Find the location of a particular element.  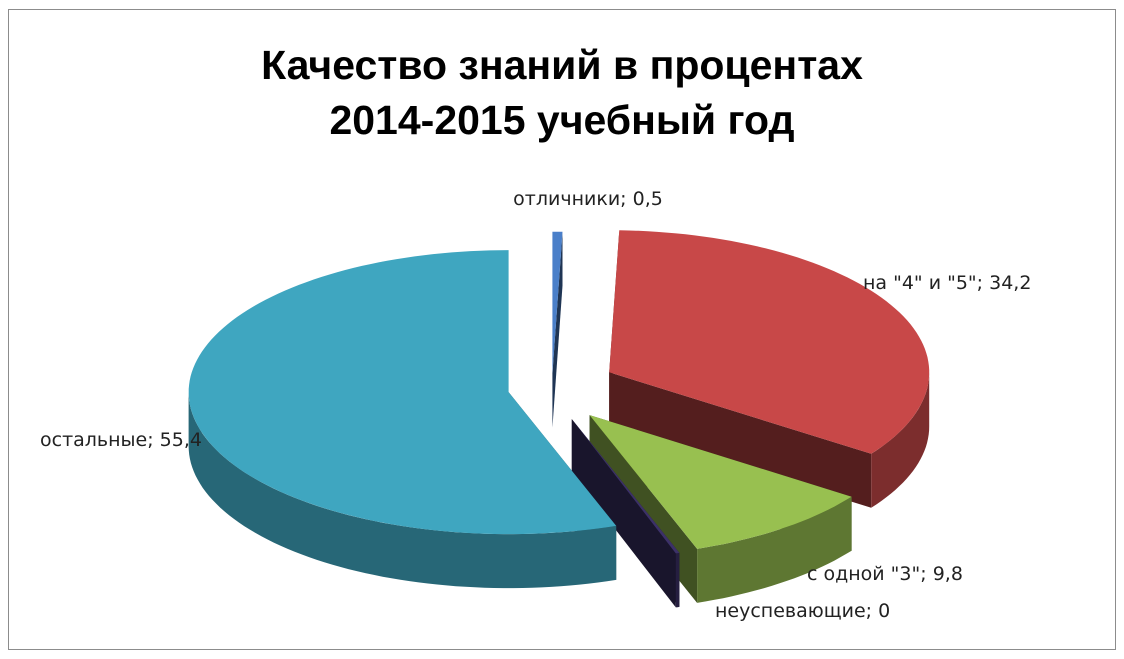

slice-label-otlichniki: отличники; 0,5 is located at coordinates (588, 199).